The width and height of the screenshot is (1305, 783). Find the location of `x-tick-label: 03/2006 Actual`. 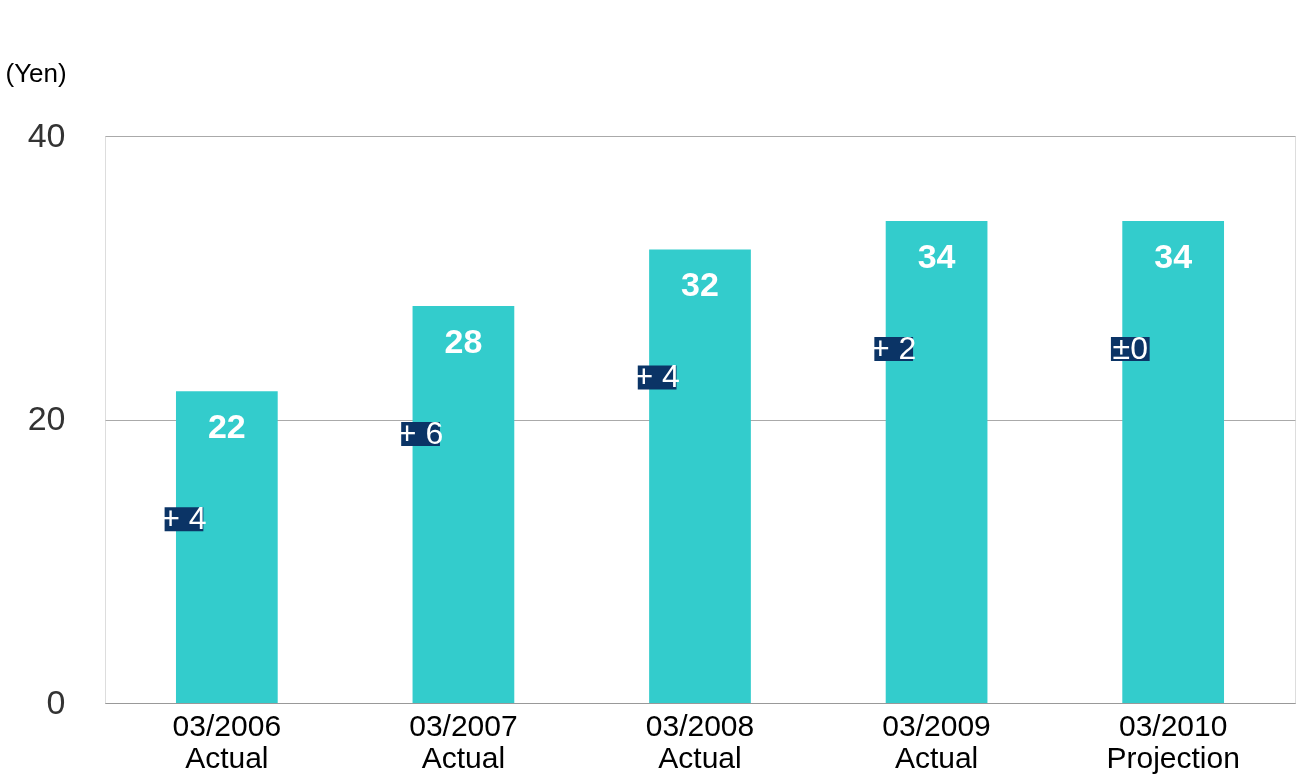

x-tick-label: 03/2006 Actual is located at coordinates (227, 741).